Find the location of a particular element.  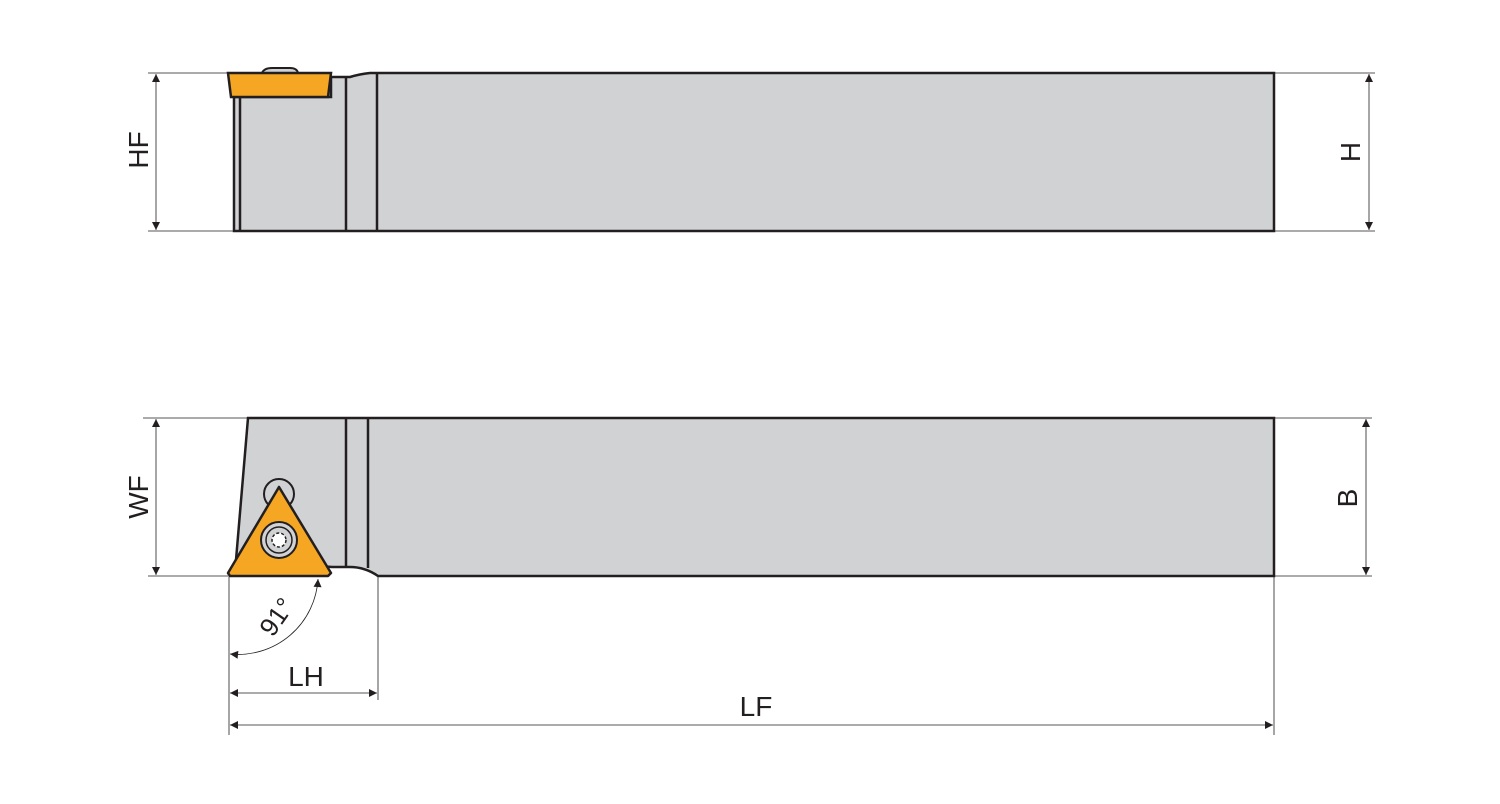

angle-arc is located at coordinates (275, 618).